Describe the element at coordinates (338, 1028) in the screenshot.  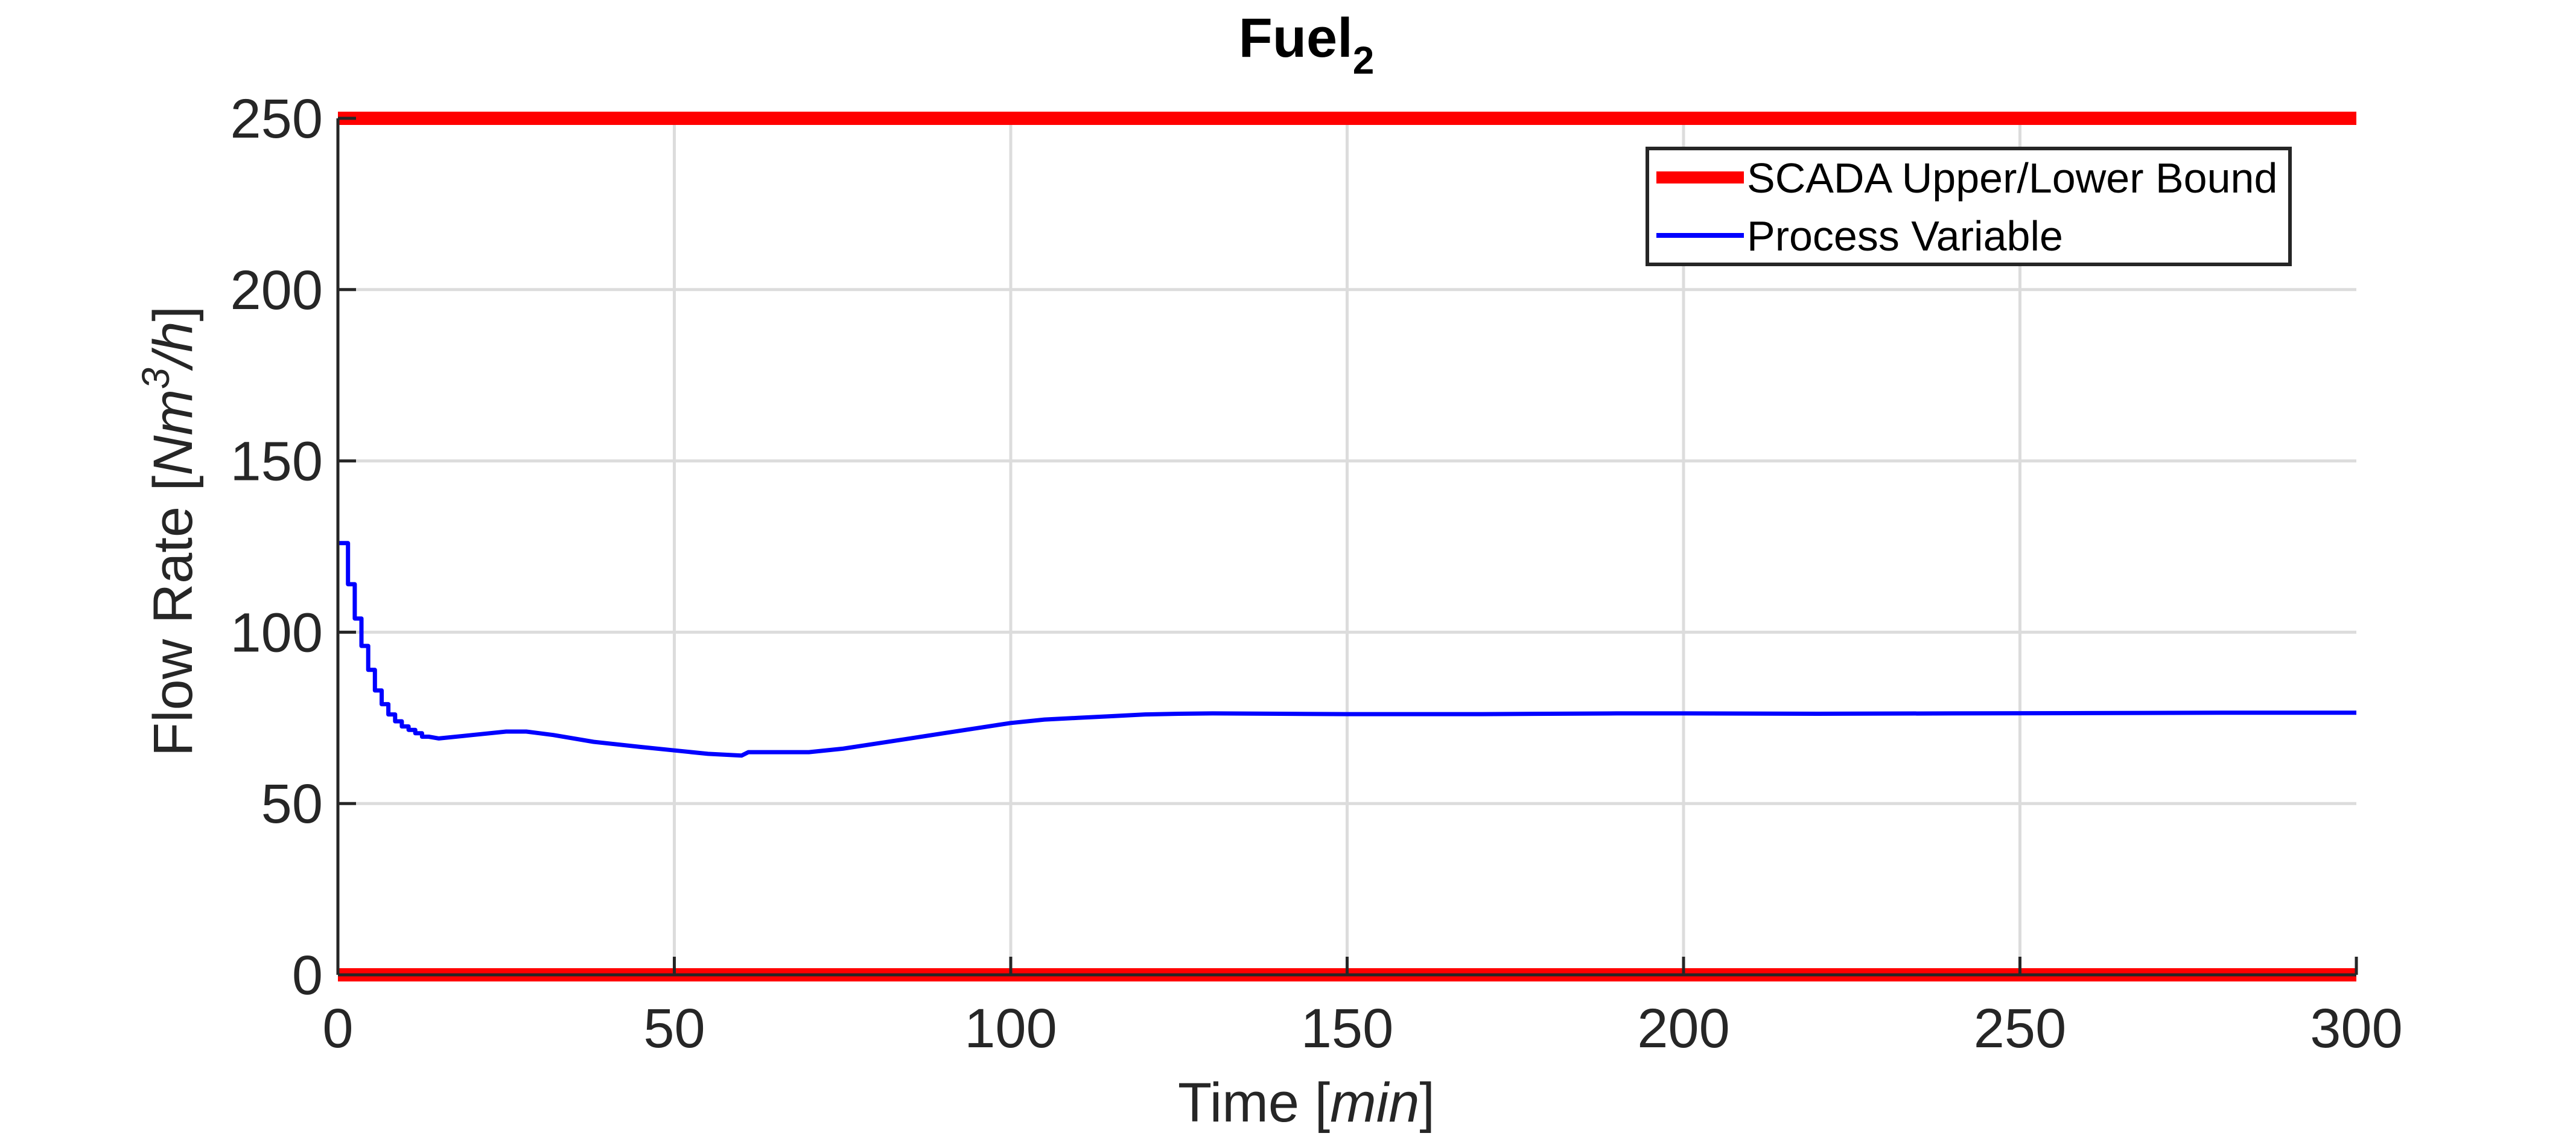
I see `x-tick-label: 0` at that location.